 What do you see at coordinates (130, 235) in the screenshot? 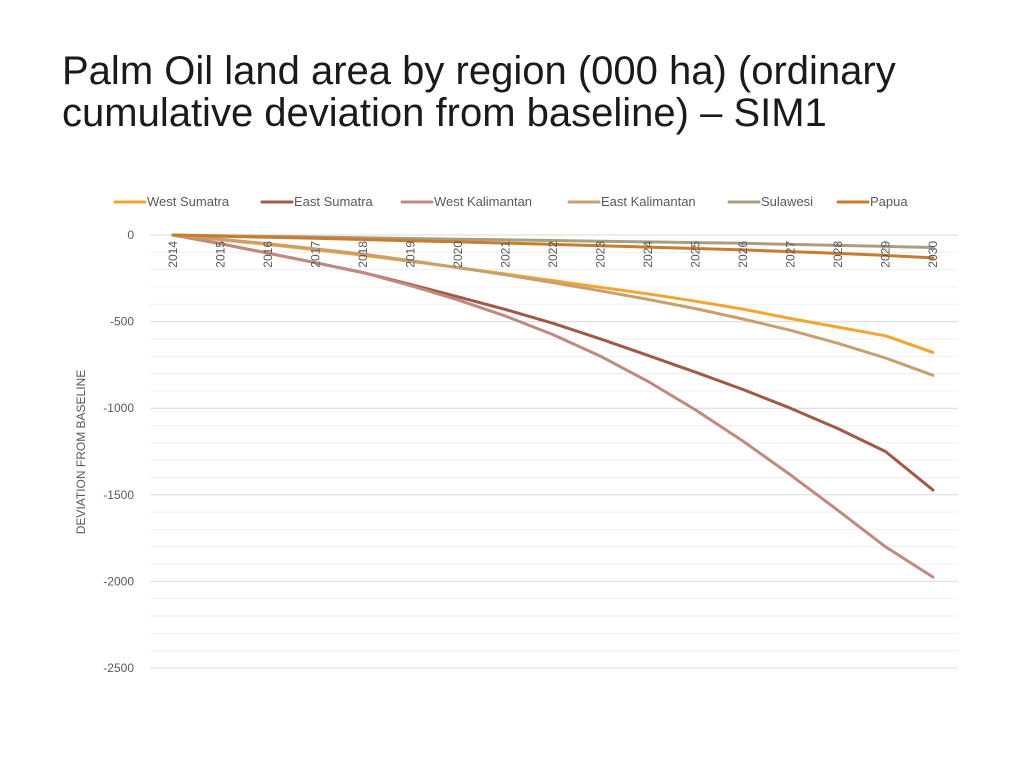
I see `y-tick-label: 0` at bounding box center [130, 235].